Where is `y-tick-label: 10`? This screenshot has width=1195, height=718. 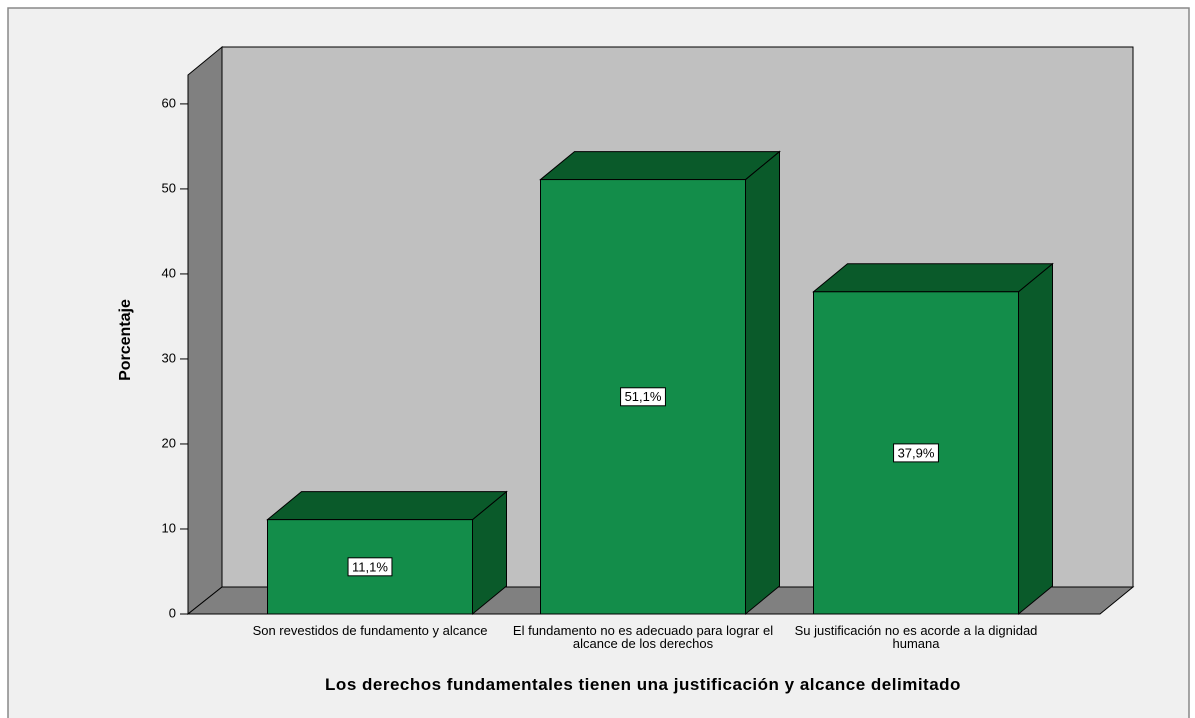
y-tick-label: 10 is located at coordinates (169, 527).